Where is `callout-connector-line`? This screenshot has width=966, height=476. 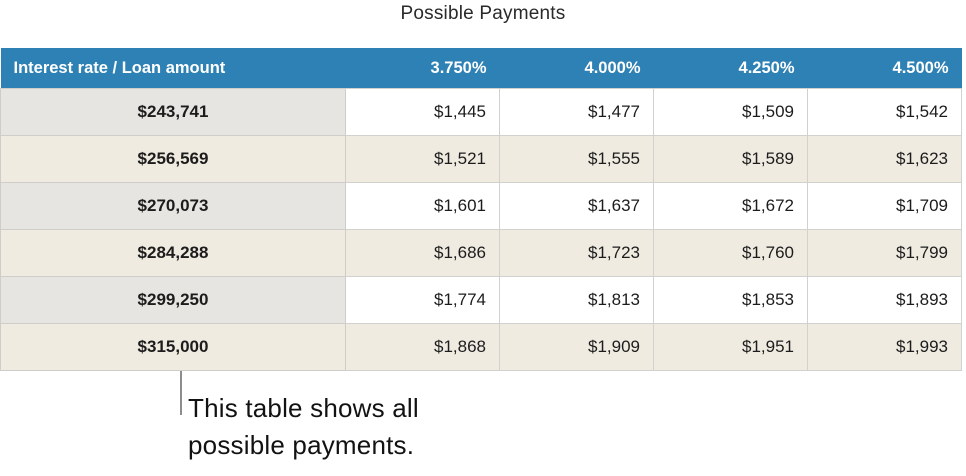 callout-connector-line is located at coordinates (181, 393).